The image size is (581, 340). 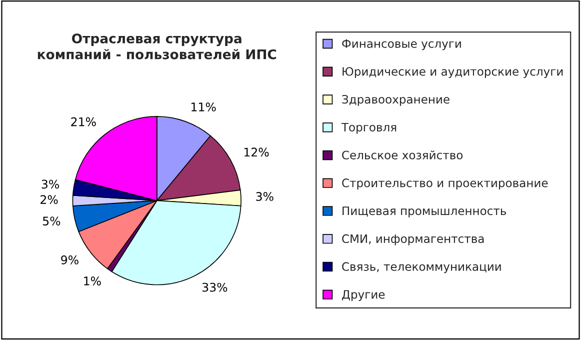 What do you see at coordinates (368, 128) in the screenshot?
I see `legend-label: Торговля` at bounding box center [368, 128].